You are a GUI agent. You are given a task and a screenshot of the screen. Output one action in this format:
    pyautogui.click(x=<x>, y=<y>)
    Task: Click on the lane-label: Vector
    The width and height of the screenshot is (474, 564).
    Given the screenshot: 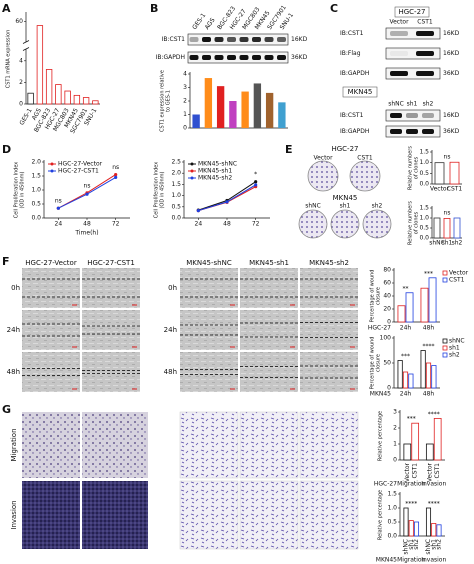 What is the action you would take?
    pyautogui.click(x=399, y=22)
    